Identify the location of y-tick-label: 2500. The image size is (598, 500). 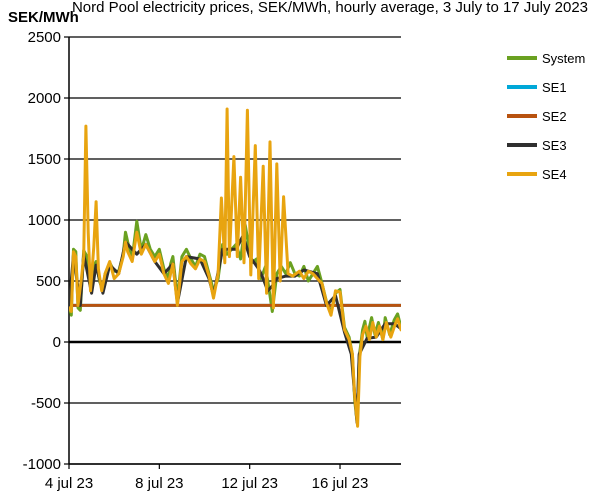
(44, 37).